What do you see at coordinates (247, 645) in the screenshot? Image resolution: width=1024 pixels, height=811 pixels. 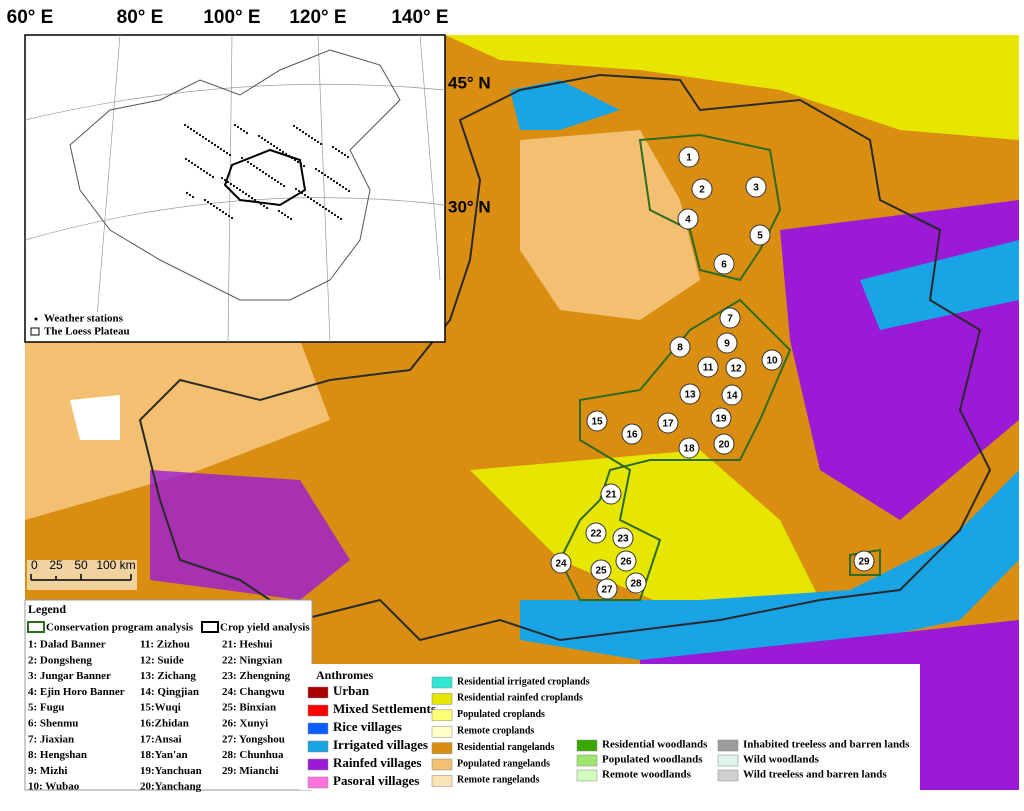 I see `site-name: 21: Heshui` at bounding box center [247, 645].